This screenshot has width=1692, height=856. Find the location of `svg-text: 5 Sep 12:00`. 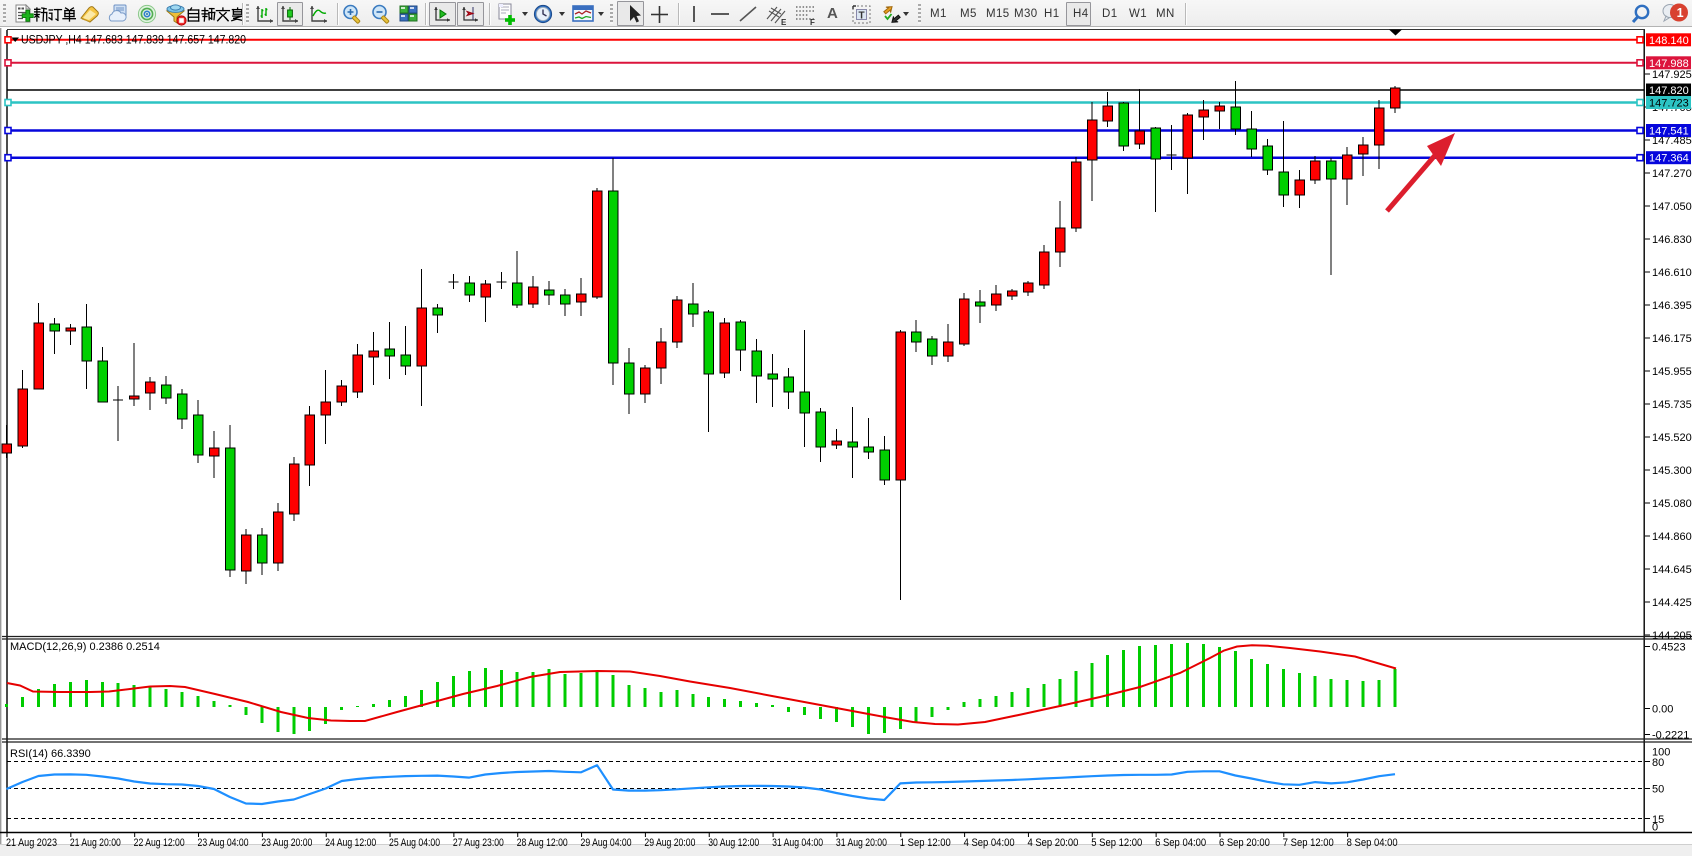

svg-text: 5 Sep 12:00 is located at coordinates (1116, 843).